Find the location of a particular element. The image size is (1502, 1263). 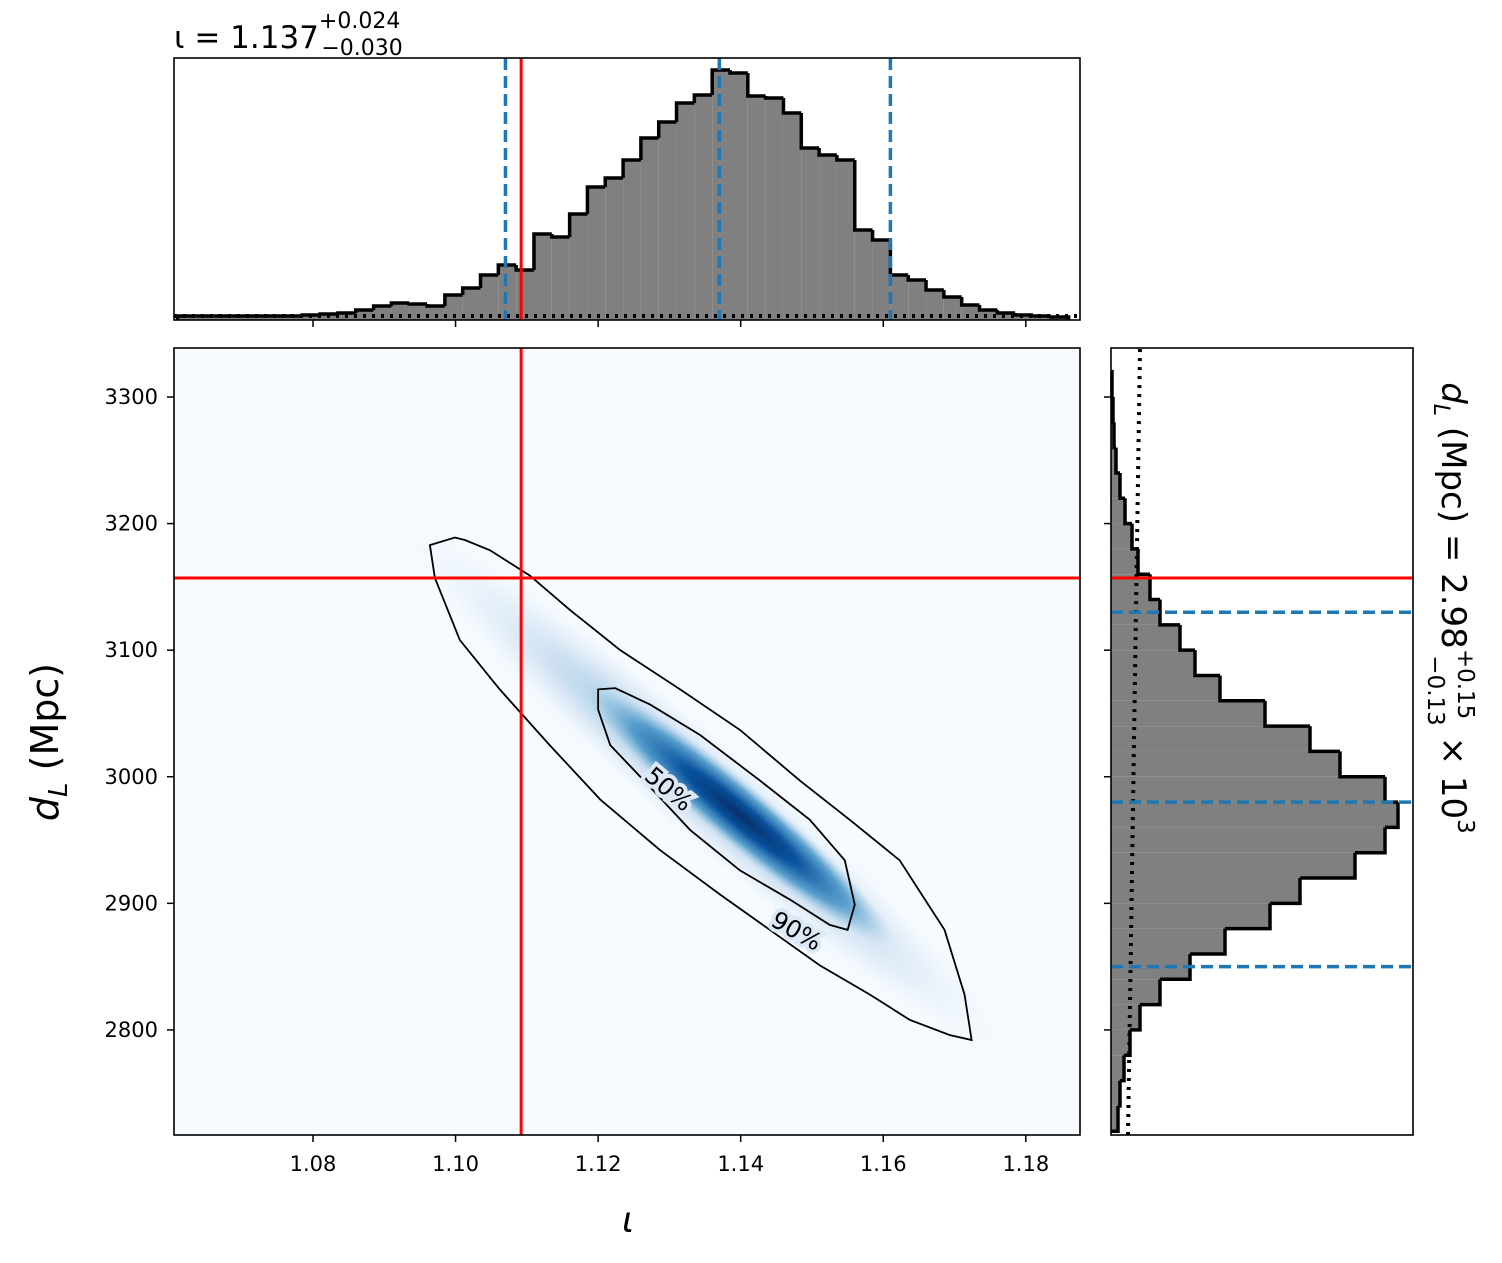

right-title: dL (Mpc) = 2.98+0.15−0.13 × 103 is located at coordinates (1450, 608).